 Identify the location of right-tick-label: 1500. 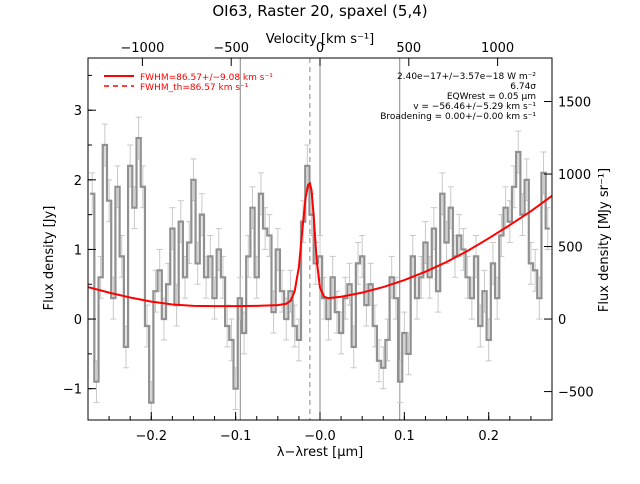
(574, 103).